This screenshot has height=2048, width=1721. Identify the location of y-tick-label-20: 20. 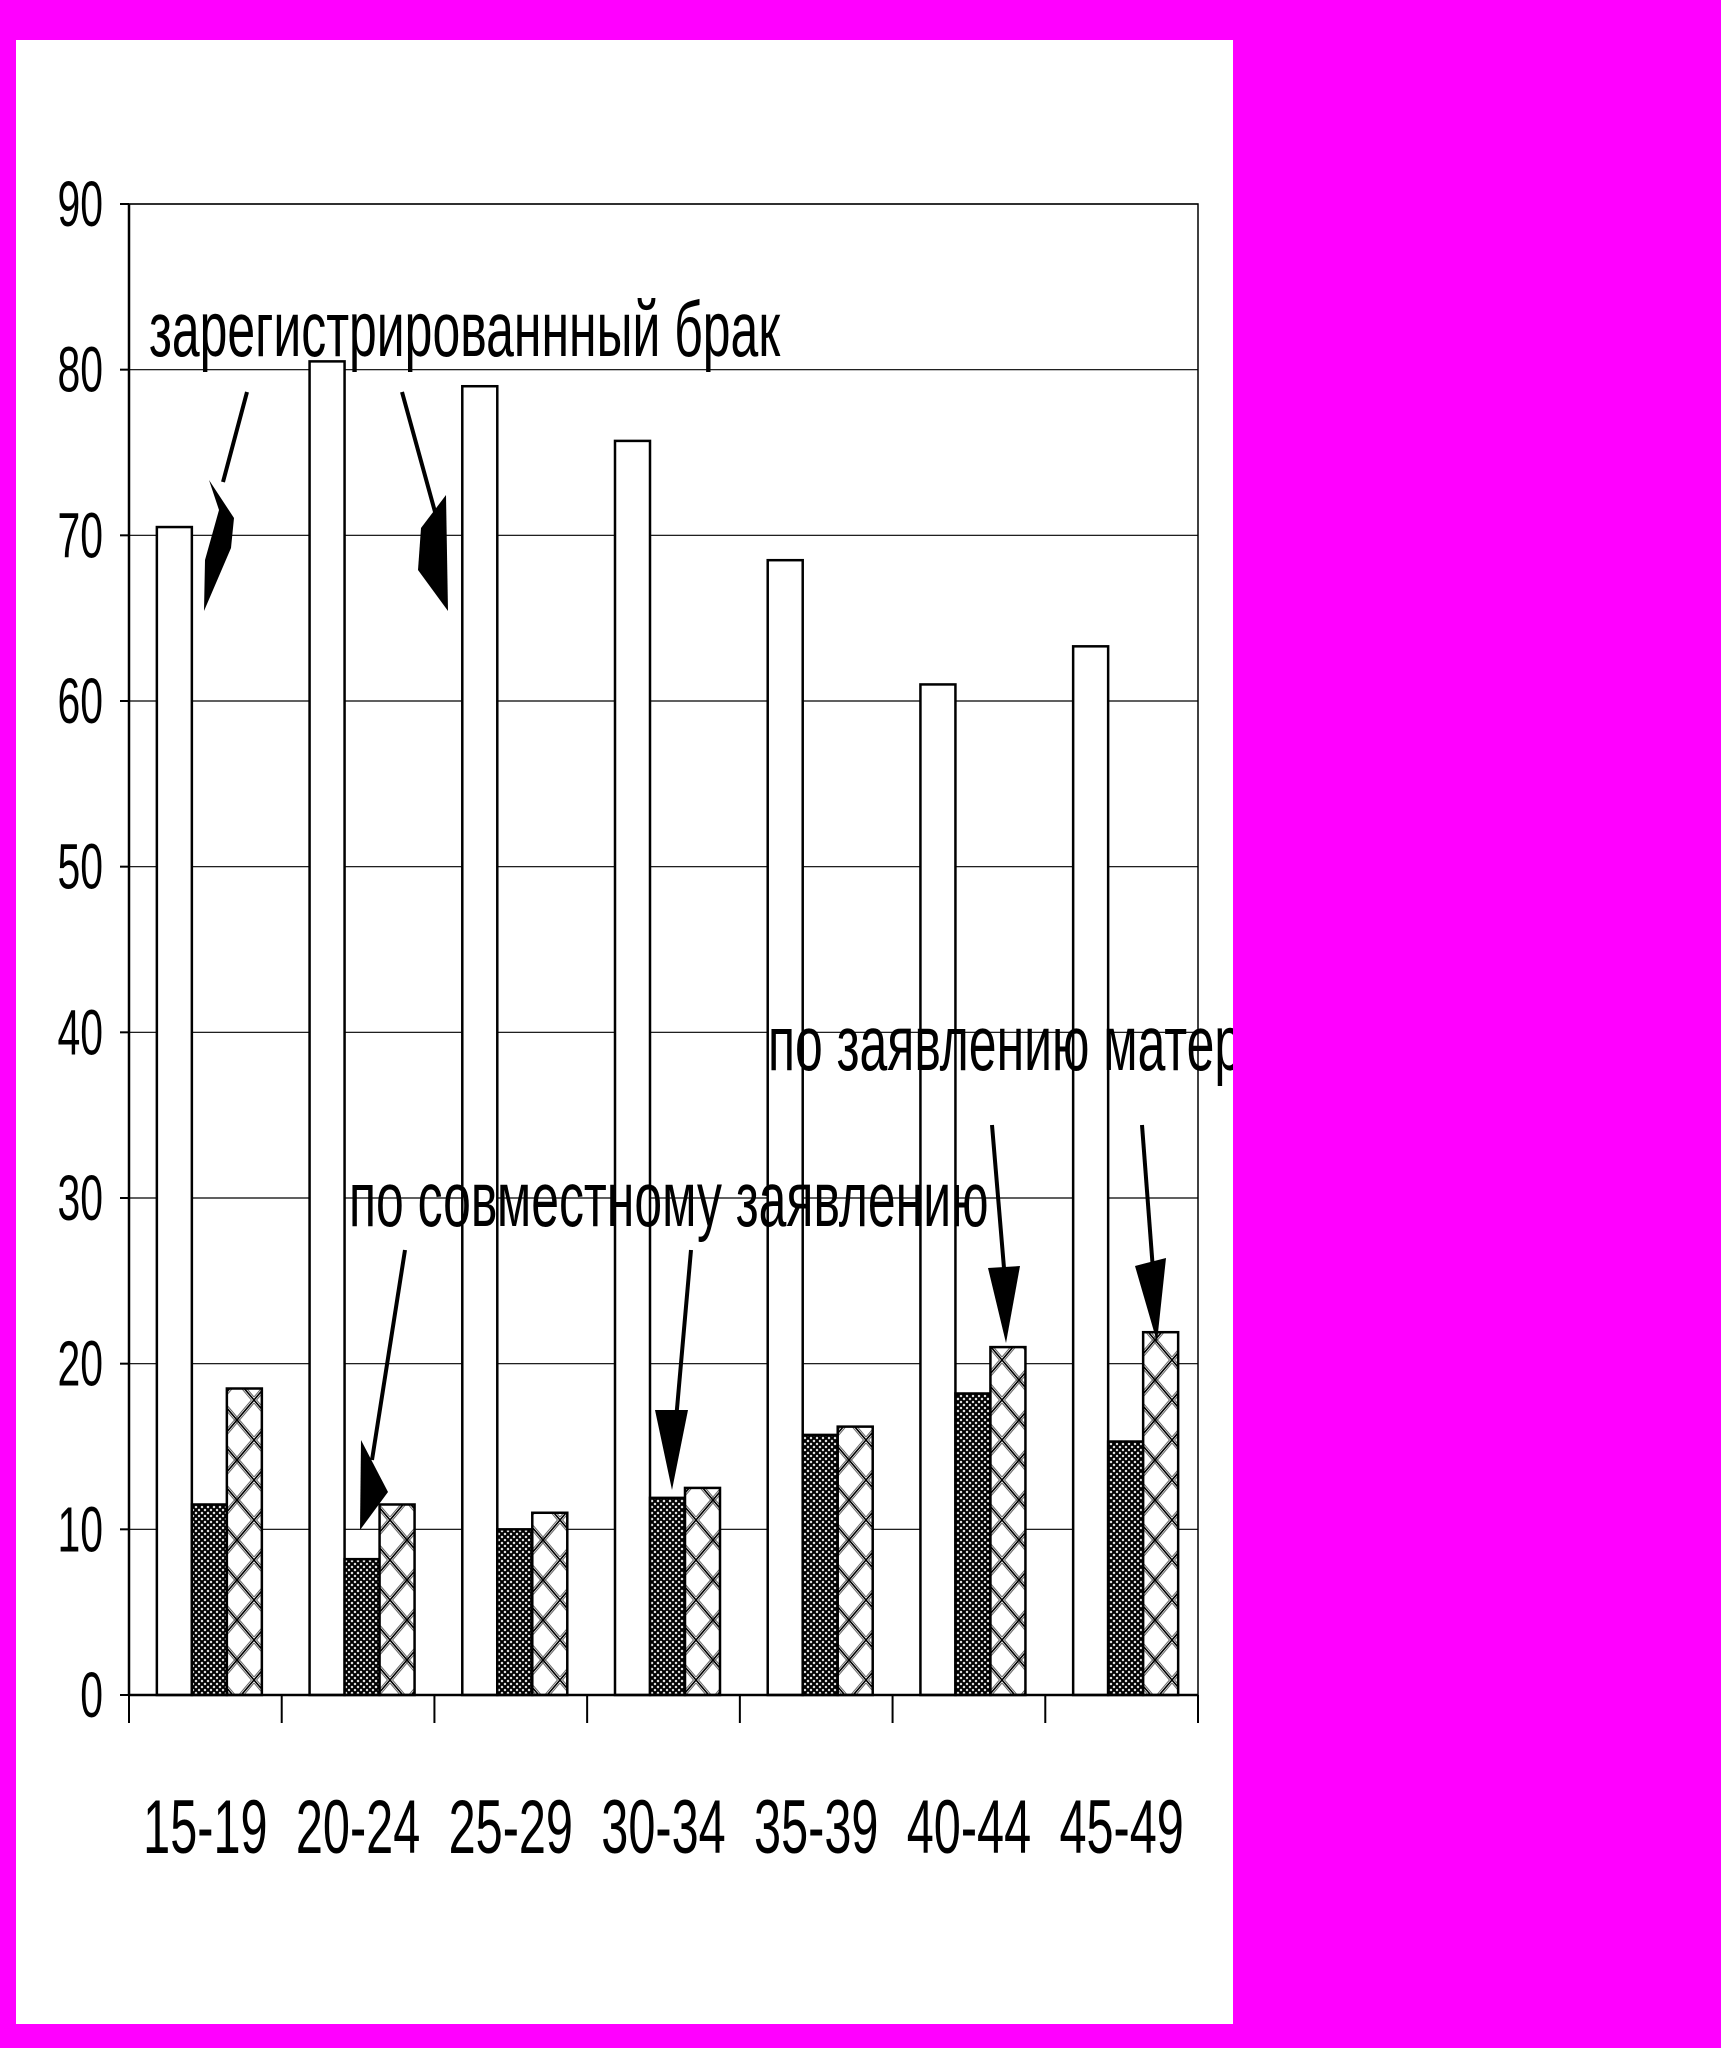
(80, 1363).